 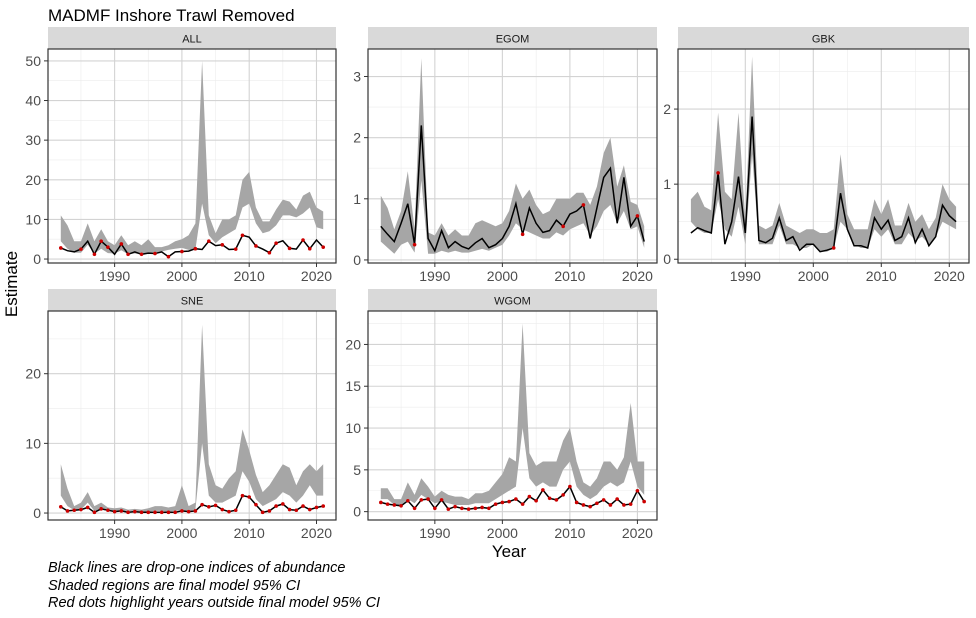 I want to click on panel-all: ALL 0 10 20 30 40 50 1990 2000 2010 2020, so click(x=181, y=155).